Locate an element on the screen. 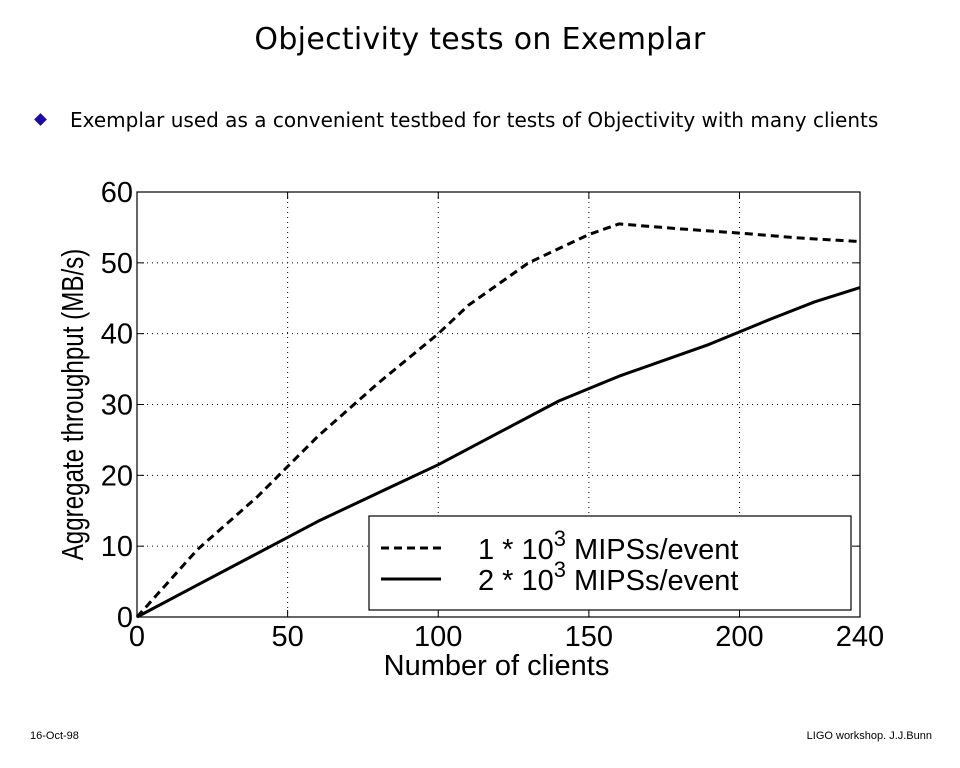  x-tick-label: 240 is located at coordinates (860, 637).